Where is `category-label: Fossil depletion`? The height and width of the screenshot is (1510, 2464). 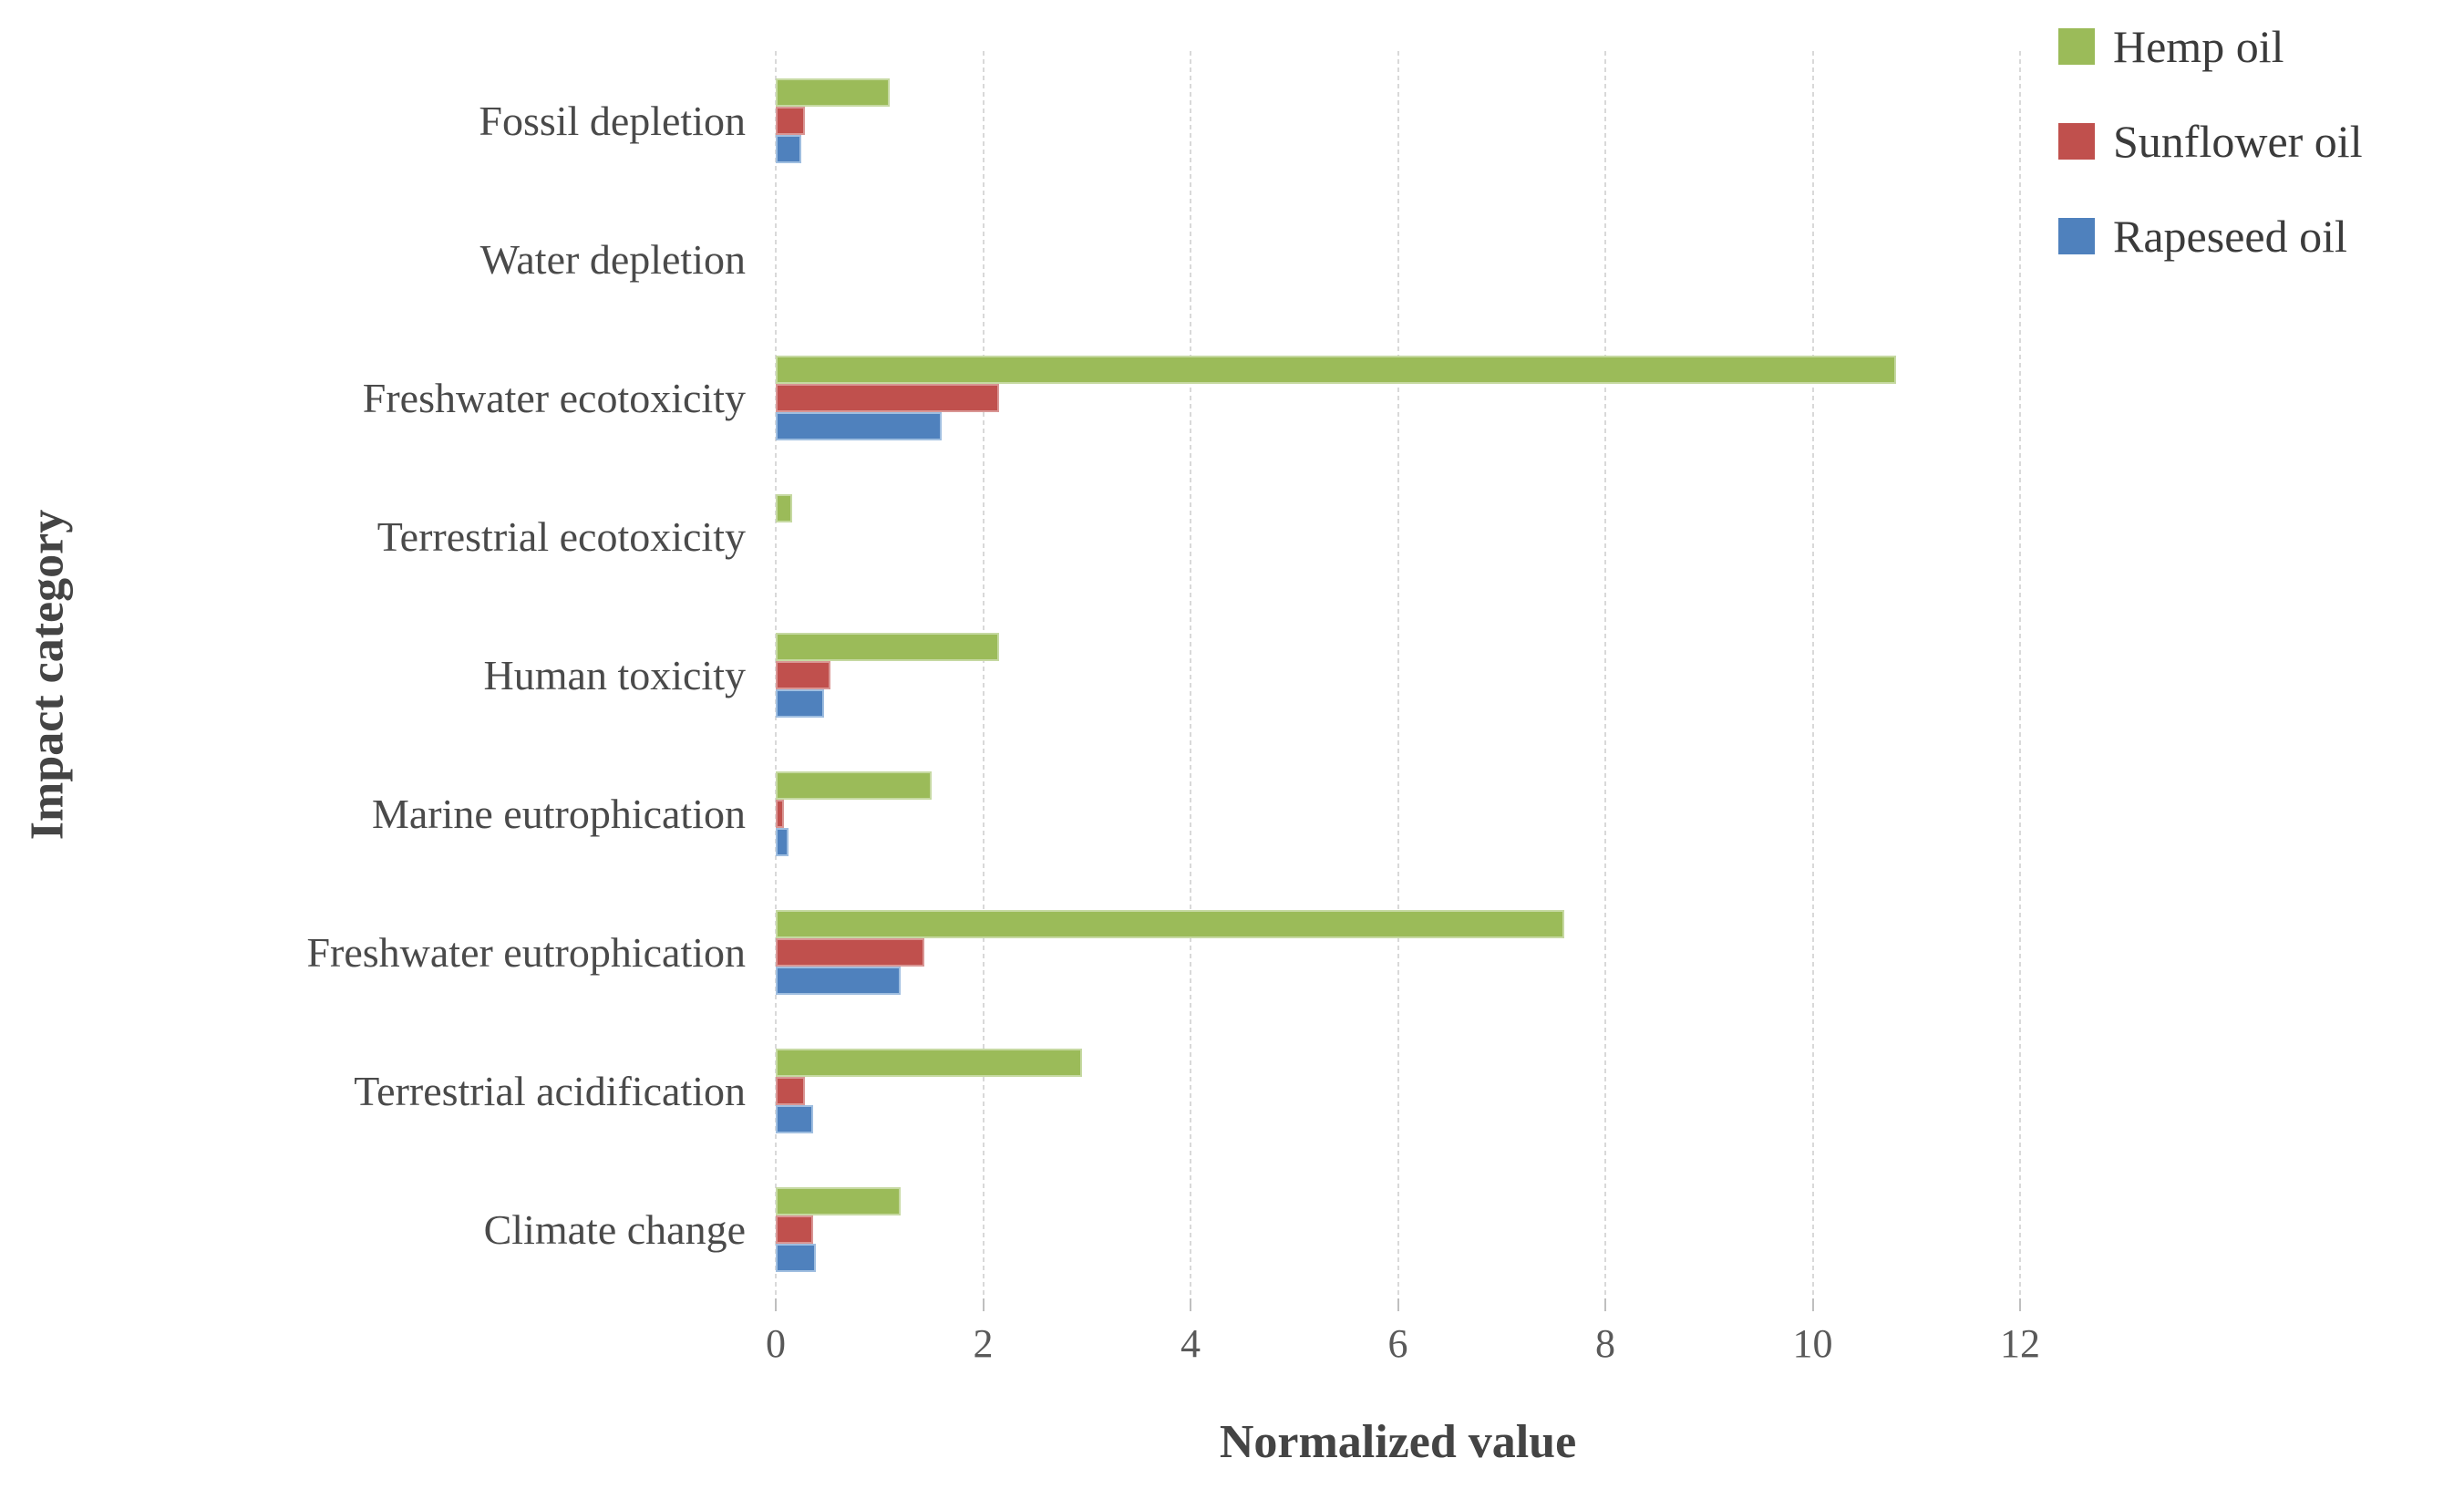
category-label: Fossil depletion is located at coordinates (612, 121).